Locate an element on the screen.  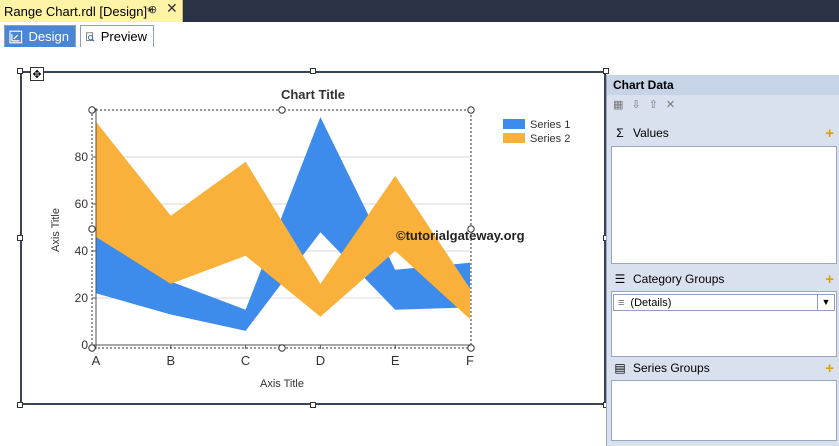
series-groups-drop-zone is located at coordinates (724, 410).